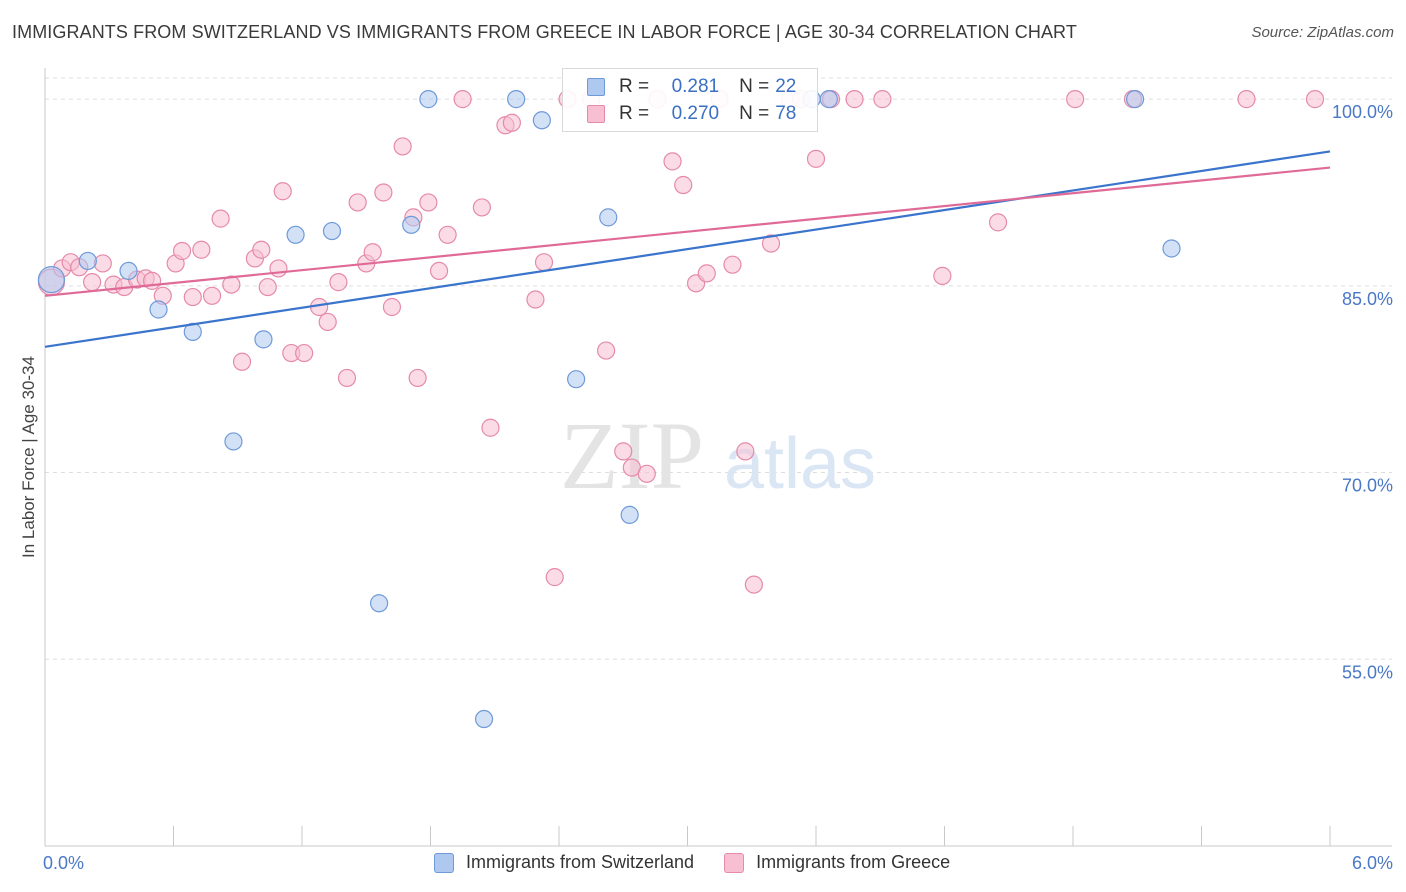 This screenshot has width=1406, height=892. What do you see at coordinates (853, 862) in the screenshot?
I see `series-name-greece: Immigrants from Greece` at bounding box center [853, 862].